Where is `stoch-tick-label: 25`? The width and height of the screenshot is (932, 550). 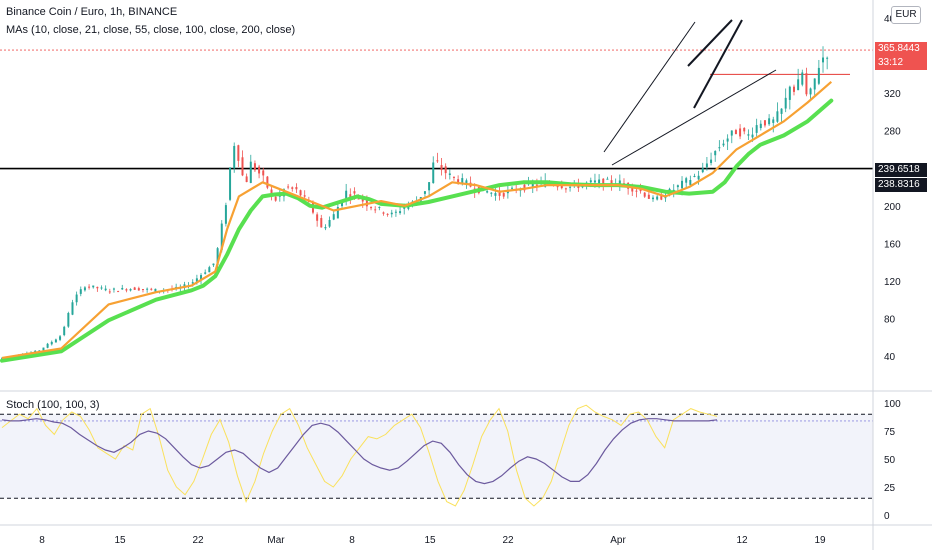 stoch-tick-label: 25 is located at coordinates (890, 488).